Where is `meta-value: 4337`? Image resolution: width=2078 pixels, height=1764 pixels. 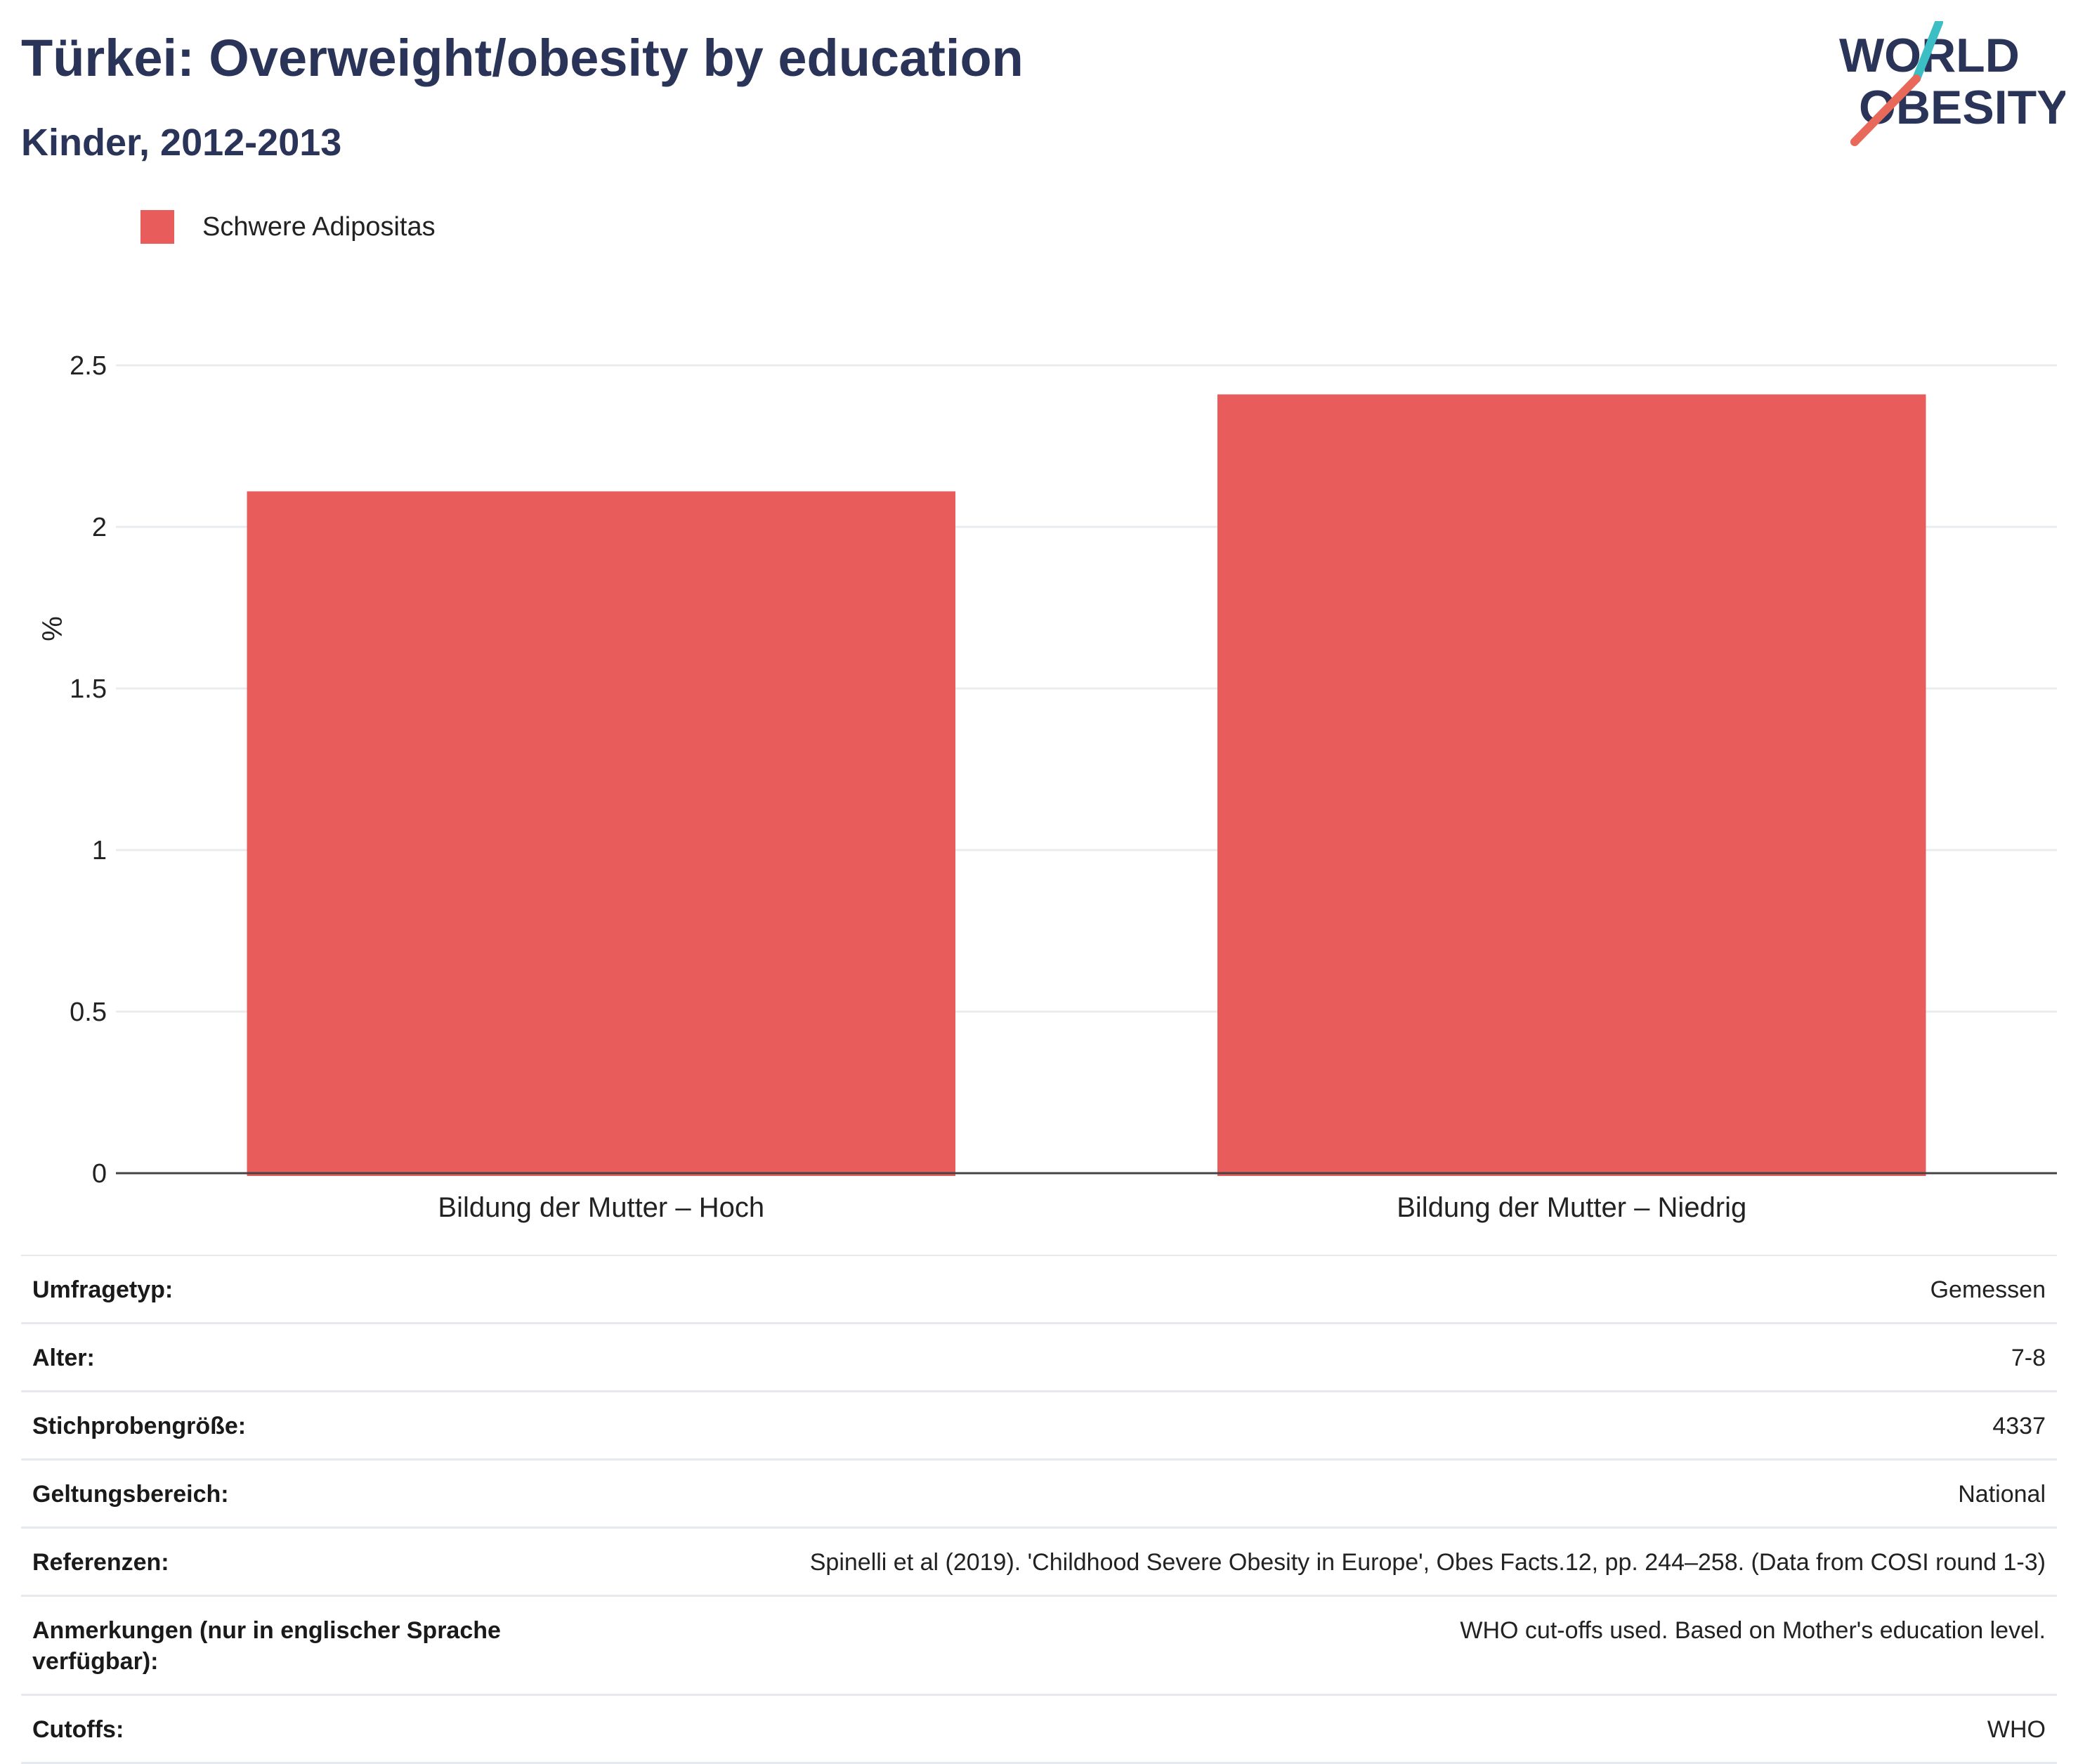
meta-value: 4337 is located at coordinates (2019, 1426).